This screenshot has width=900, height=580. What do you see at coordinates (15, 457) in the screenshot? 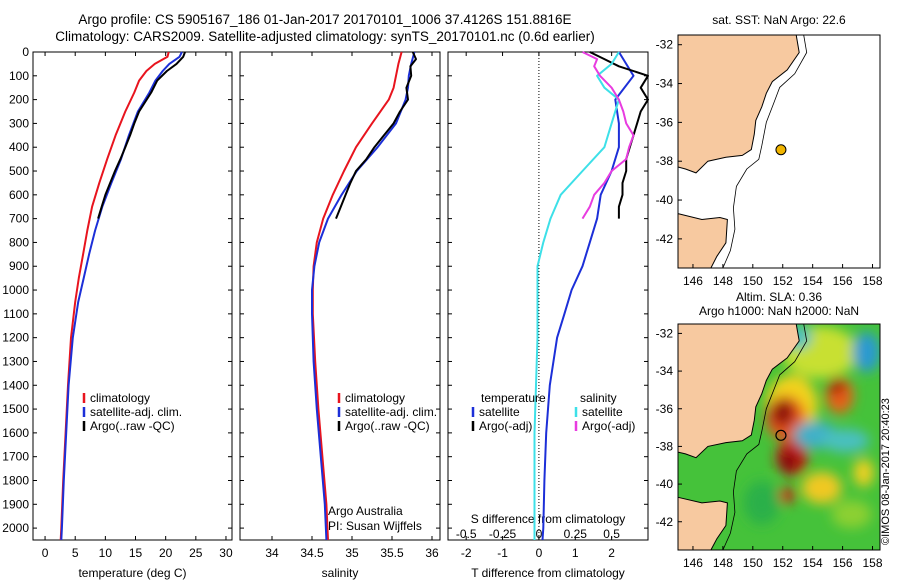
I see `y-tick-label: 1700` at bounding box center [15, 457].